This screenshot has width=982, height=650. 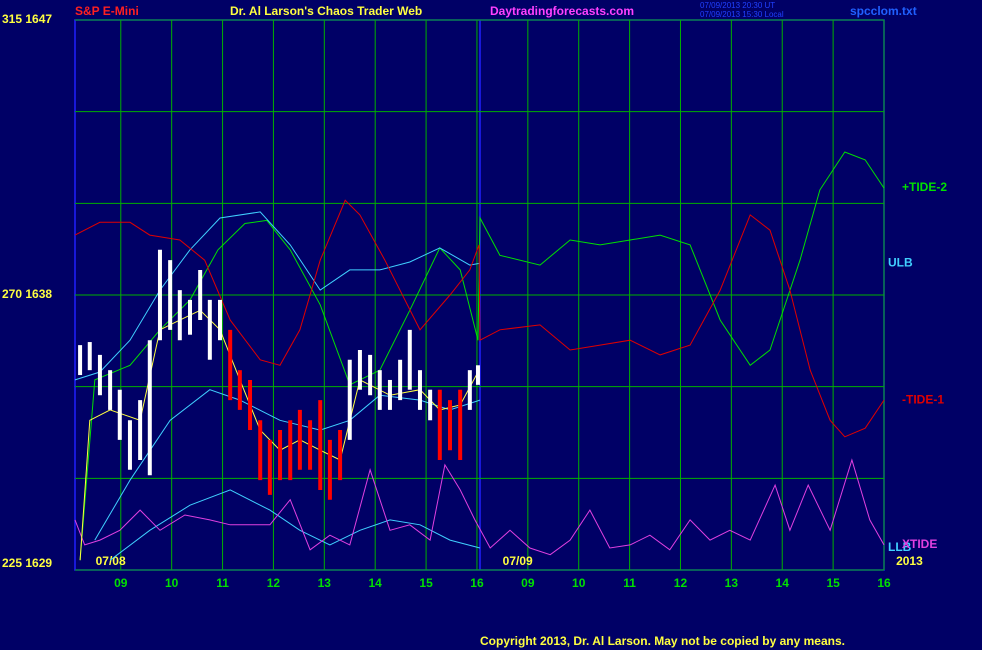 I want to click on time-ut: 07/09/2013 20:30 UT, so click(x=737, y=5).